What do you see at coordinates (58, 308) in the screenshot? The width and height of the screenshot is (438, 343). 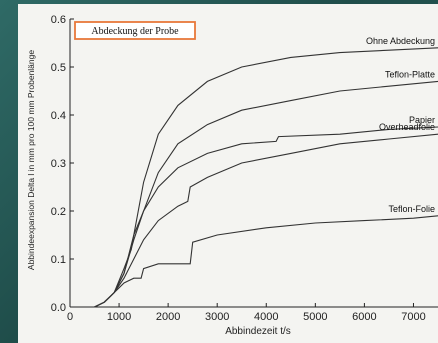 I see `y-tick-label: 0.0` at bounding box center [58, 308].